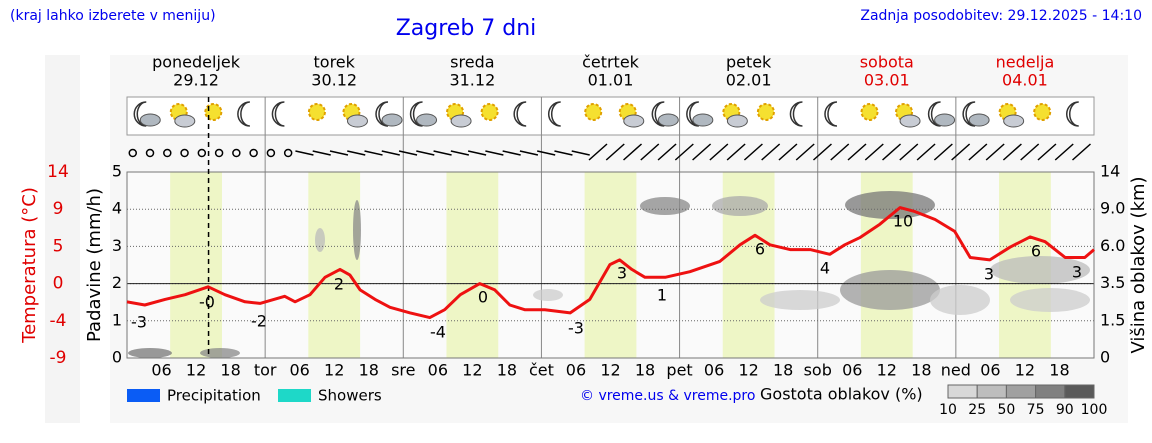 This screenshot has width=1152, height=443. Describe the element at coordinates (1036, 410) in the screenshot. I see `cloud-legend-tick: 75` at that location.